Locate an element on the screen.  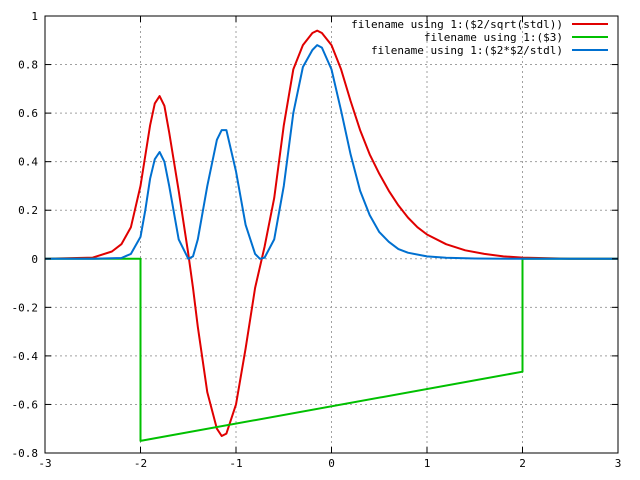
legend-label: filename using 1:($2*$2/stdl) is located at coordinates (467, 50).